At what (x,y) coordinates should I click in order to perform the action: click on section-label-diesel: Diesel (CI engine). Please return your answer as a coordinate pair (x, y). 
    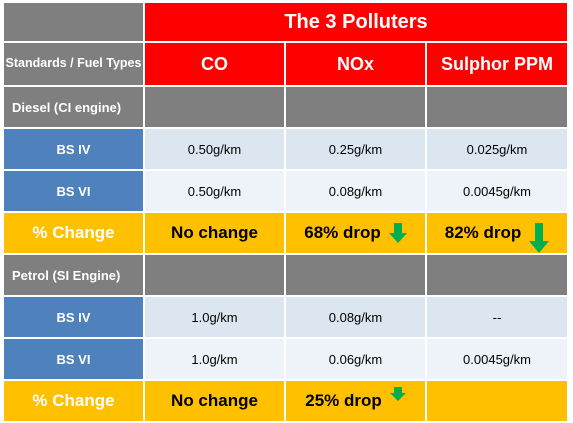
    Looking at the image, I should click on (74, 108).